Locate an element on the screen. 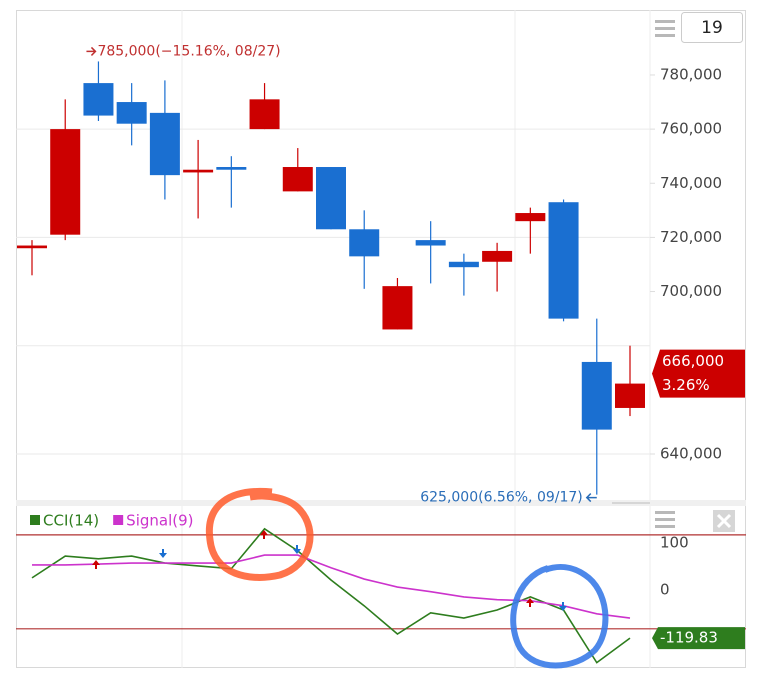 Image resolution: width=761 pixels, height=682 pixels. y-tick-label: 0 is located at coordinates (665, 589).